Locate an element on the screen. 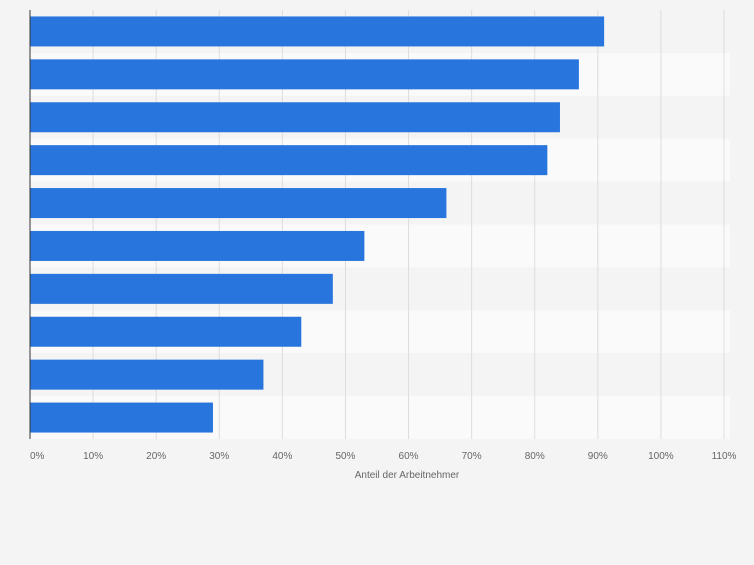  x-tick-labels: 0% 10% 20% 30% 40% 50% 60% 70% 80% 90% 100% 110% is located at coordinates (383, 456).